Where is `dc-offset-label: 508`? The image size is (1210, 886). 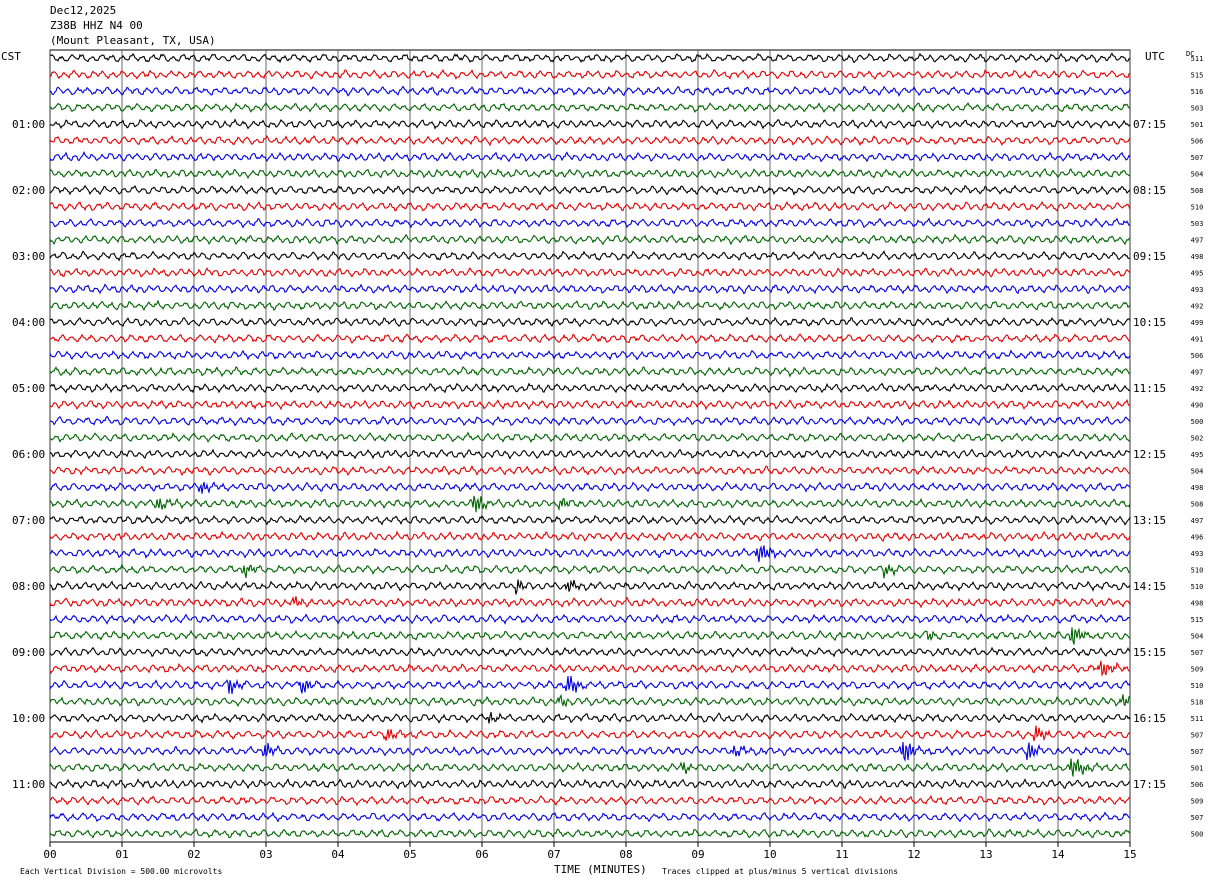
dc-offset-label: 508 is located at coordinates (1197, 191).